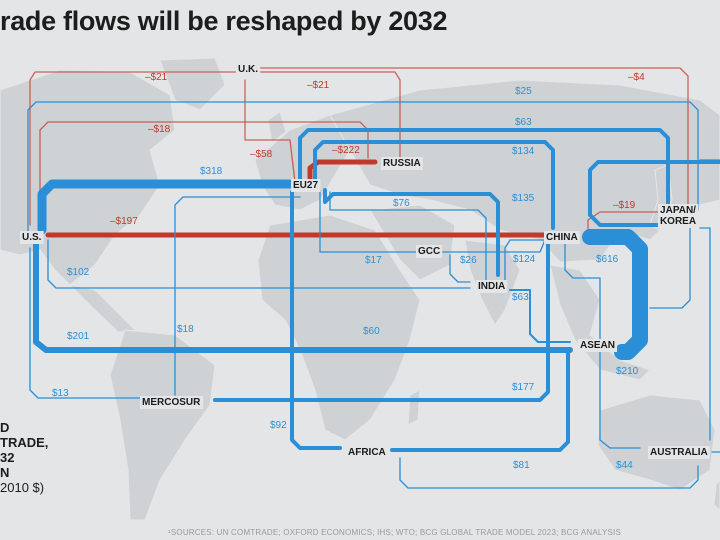 This screenshot has height=540, width=720. I want to click on flow-value-v8: –$222, so click(346, 150).